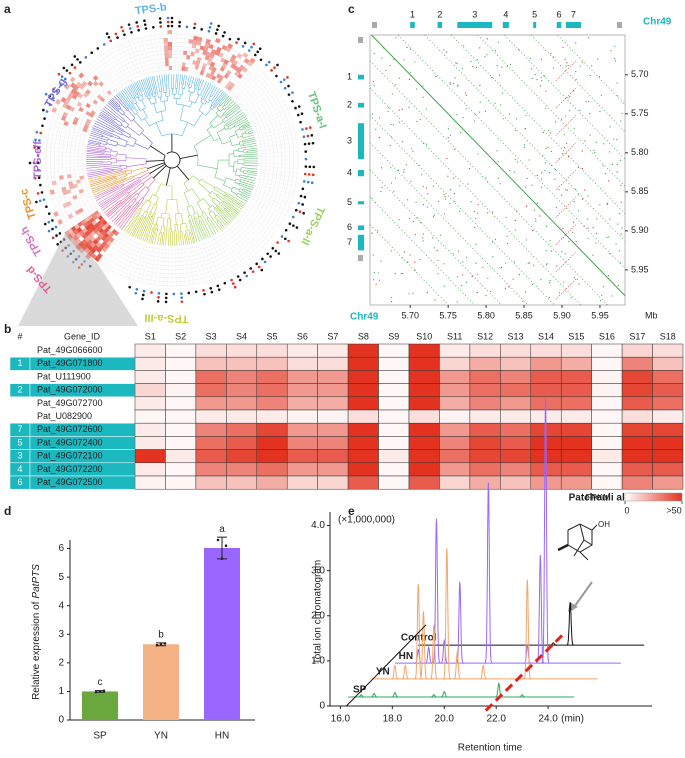 This screenshot has height=758, width=685. I want to click on x-tick-label: 5.90, so click(562, 315).